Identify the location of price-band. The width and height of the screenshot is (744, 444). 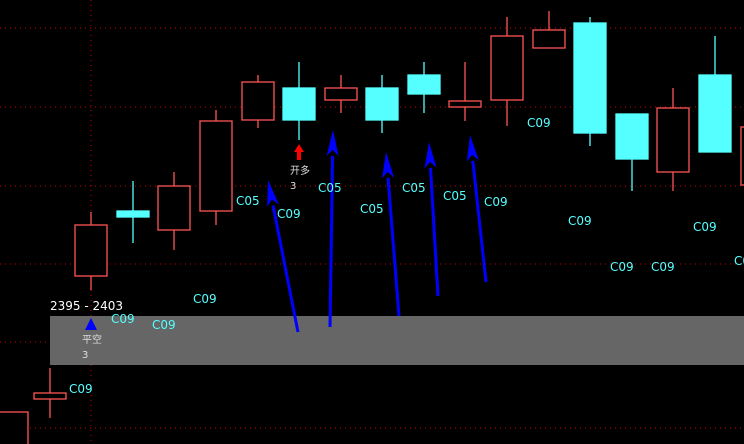
(397, 340).